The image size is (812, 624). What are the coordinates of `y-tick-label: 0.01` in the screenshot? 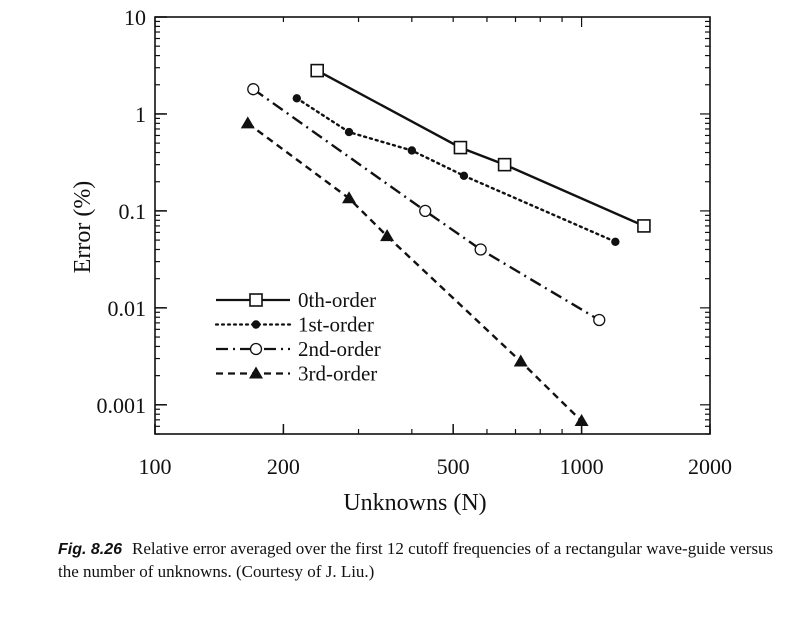 It's located at (127, 308).